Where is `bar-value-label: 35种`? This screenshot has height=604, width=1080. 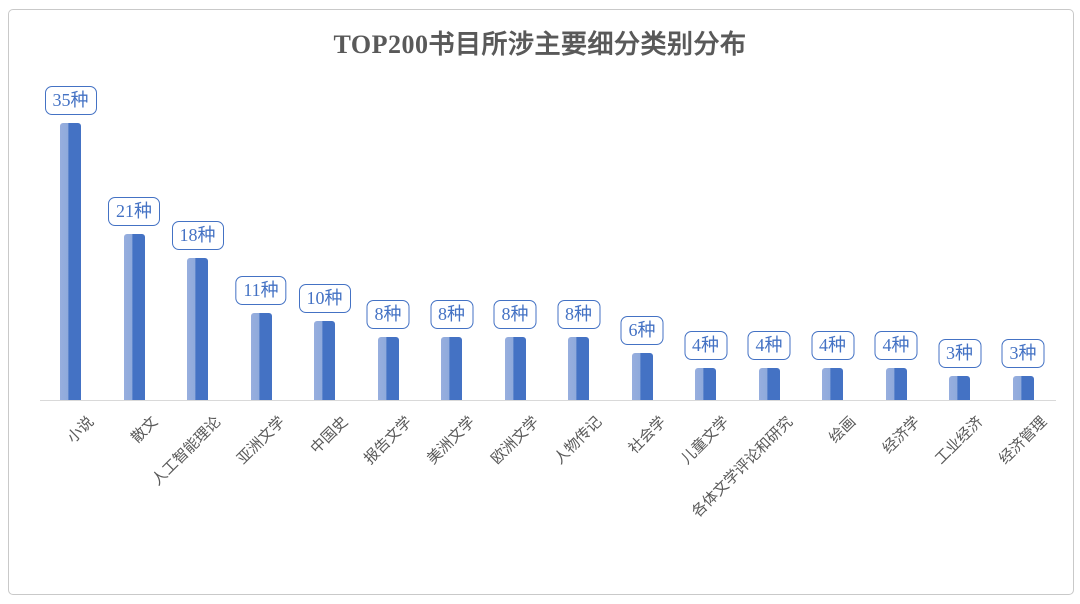 bar-value-label: 35种 is located at coordinates (70, 100).